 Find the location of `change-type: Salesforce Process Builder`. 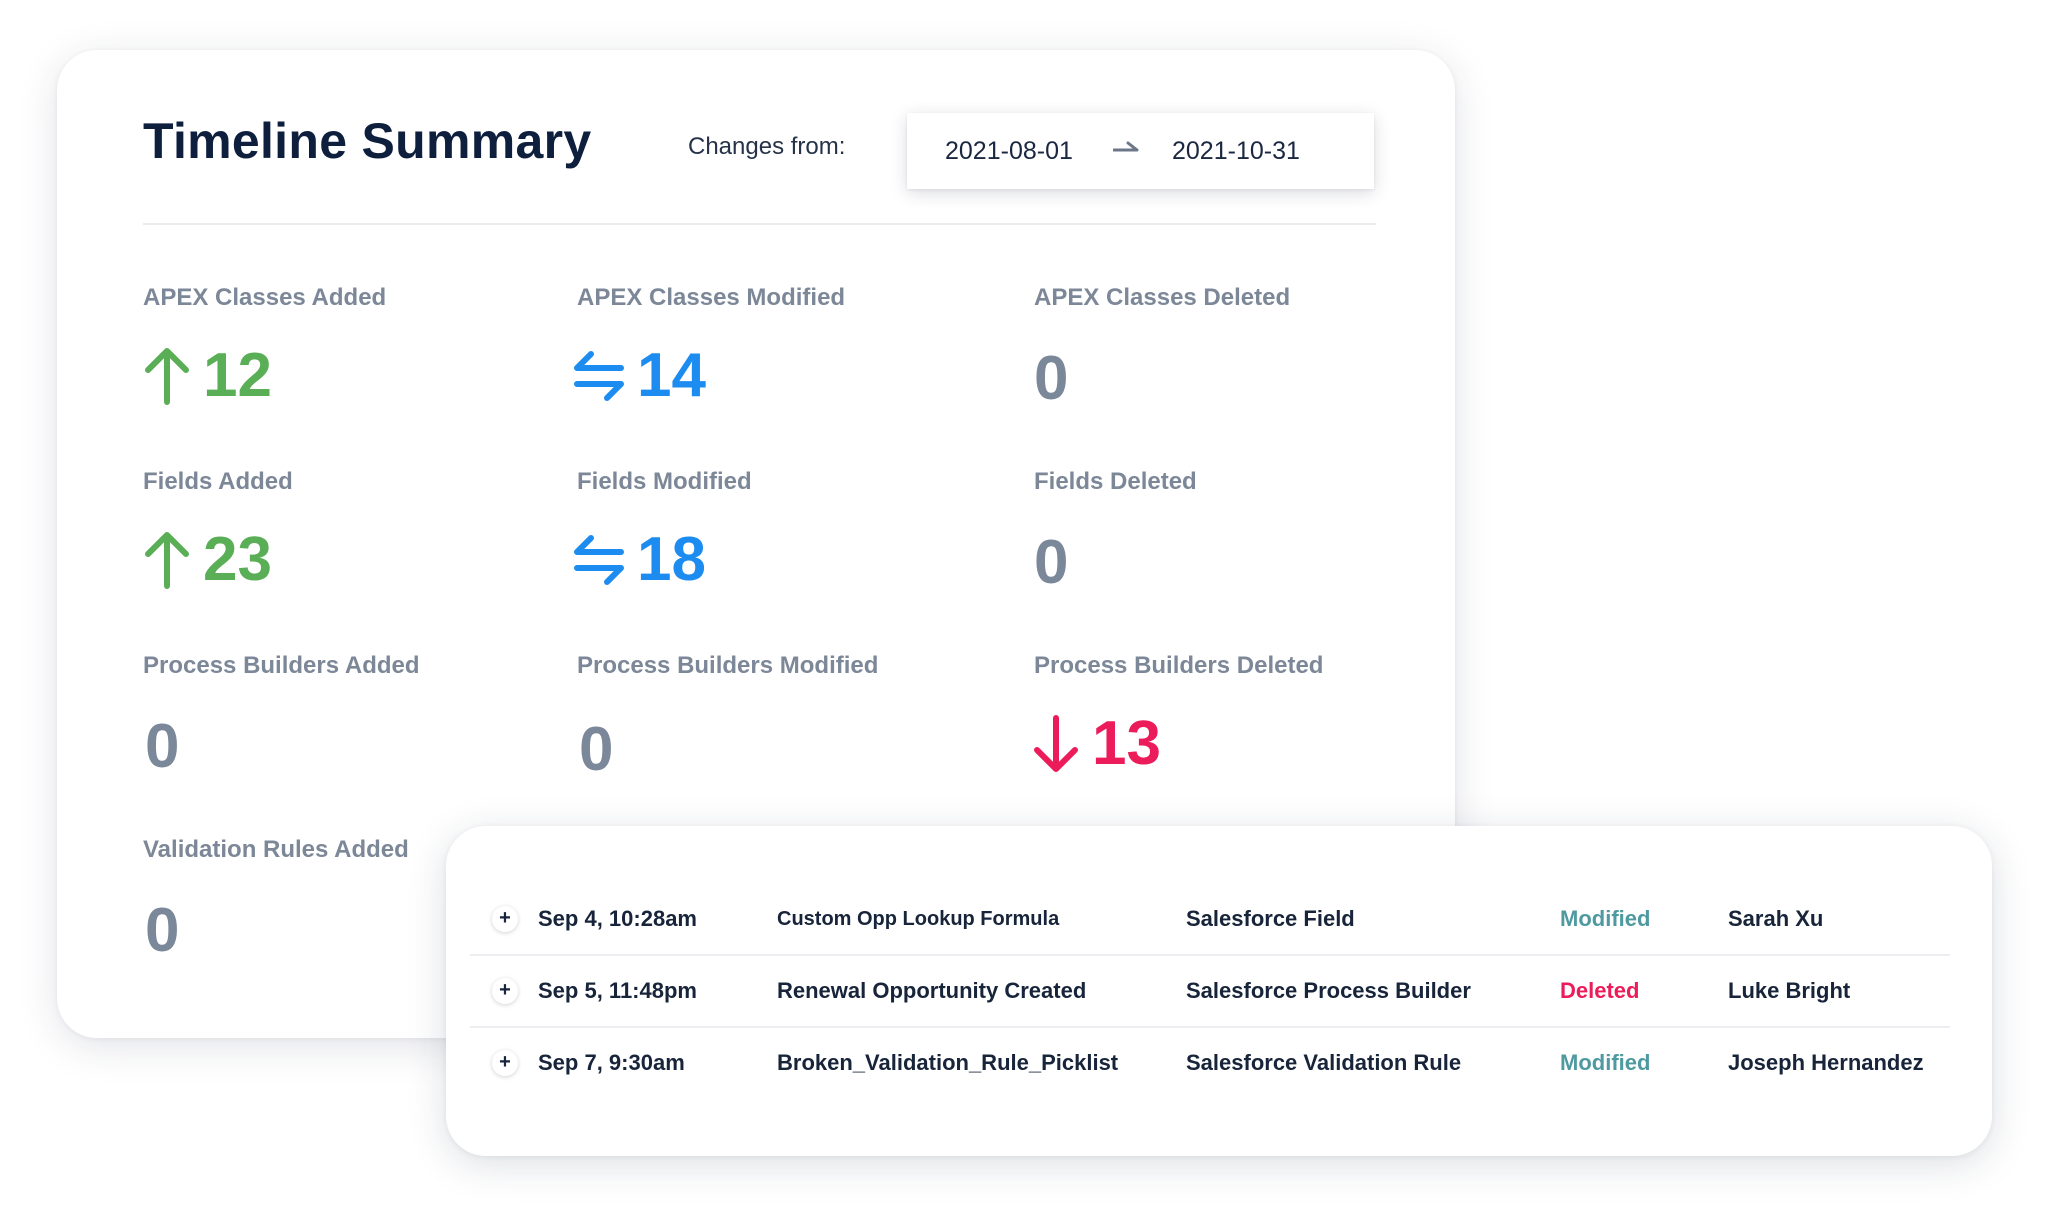

change-type: Salesforce Process Builder is located at coordinates (1328, 990).